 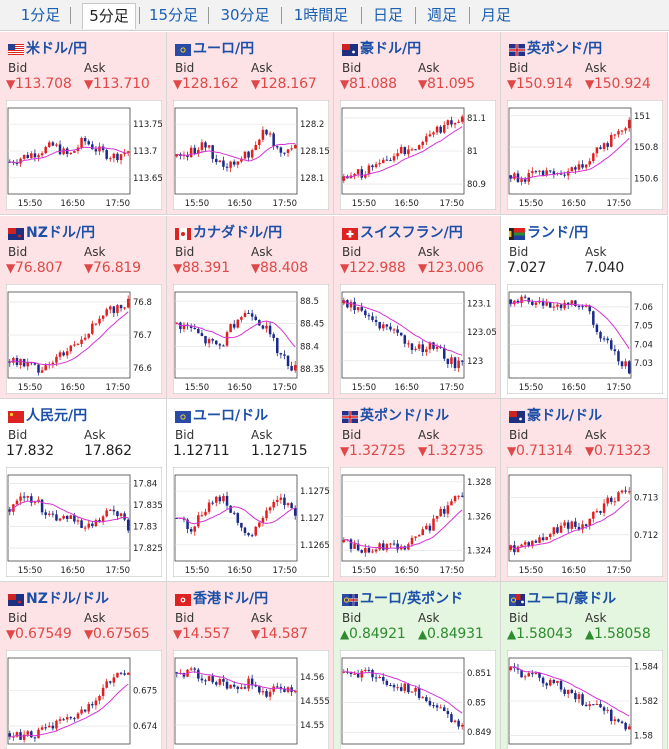 I want to click on tab-6: 日足, so click(x=387, y=15).